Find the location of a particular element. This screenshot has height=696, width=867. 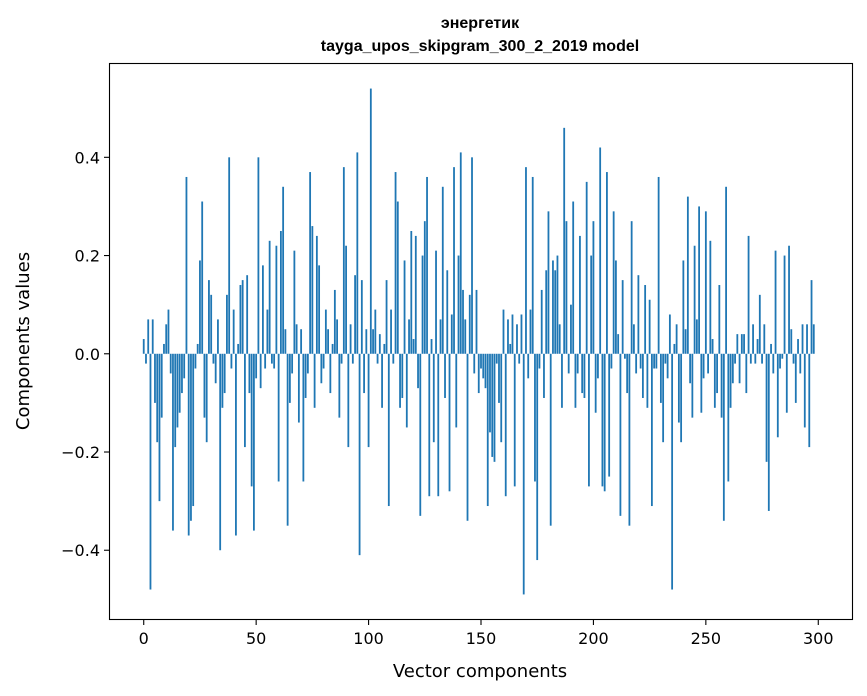

y-axis-ticks: −0.4 −0.2 0.0 0.2 0.4 is located at coordinates (85, 354).